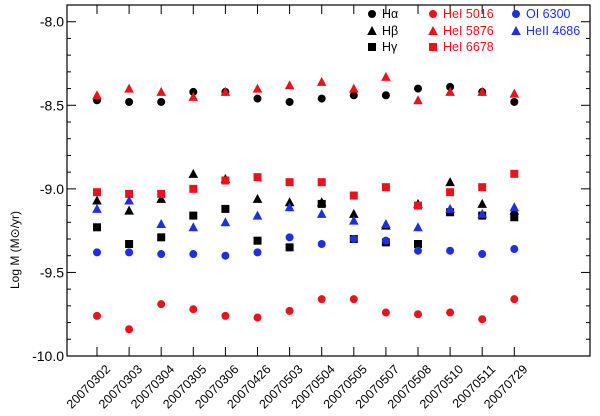 This screenshot has height=416, width=600. I want to click on legend-entry: HeII 4686, so click(545, 31).